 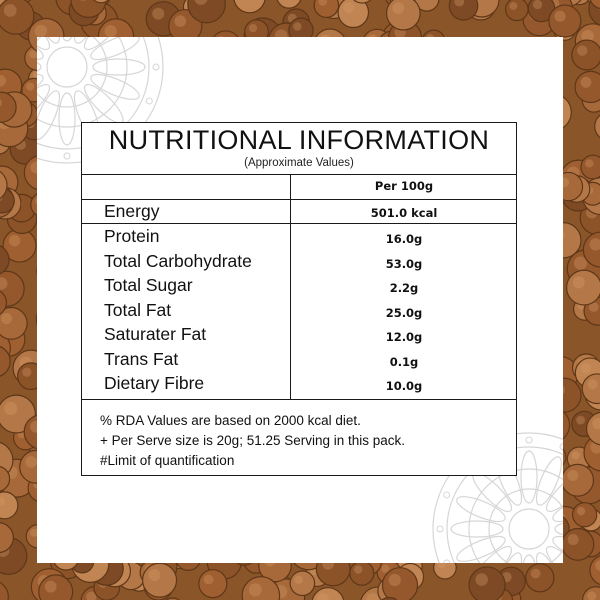 I want to click on row-value-total-fat: 25.0g, so click(x=404, y=313).